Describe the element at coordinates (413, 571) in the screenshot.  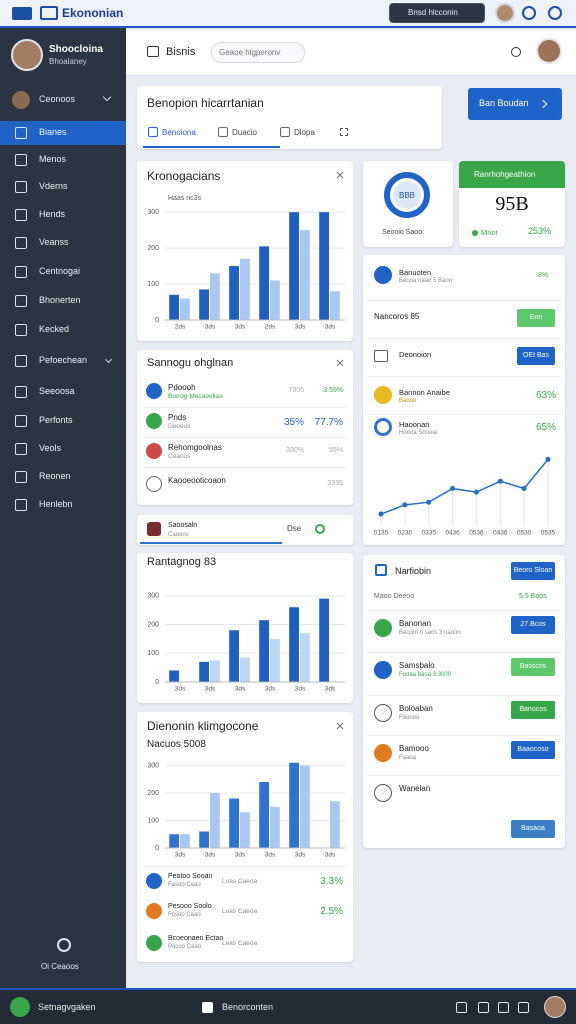
I see `actions-title: Narfiobin` at that location.